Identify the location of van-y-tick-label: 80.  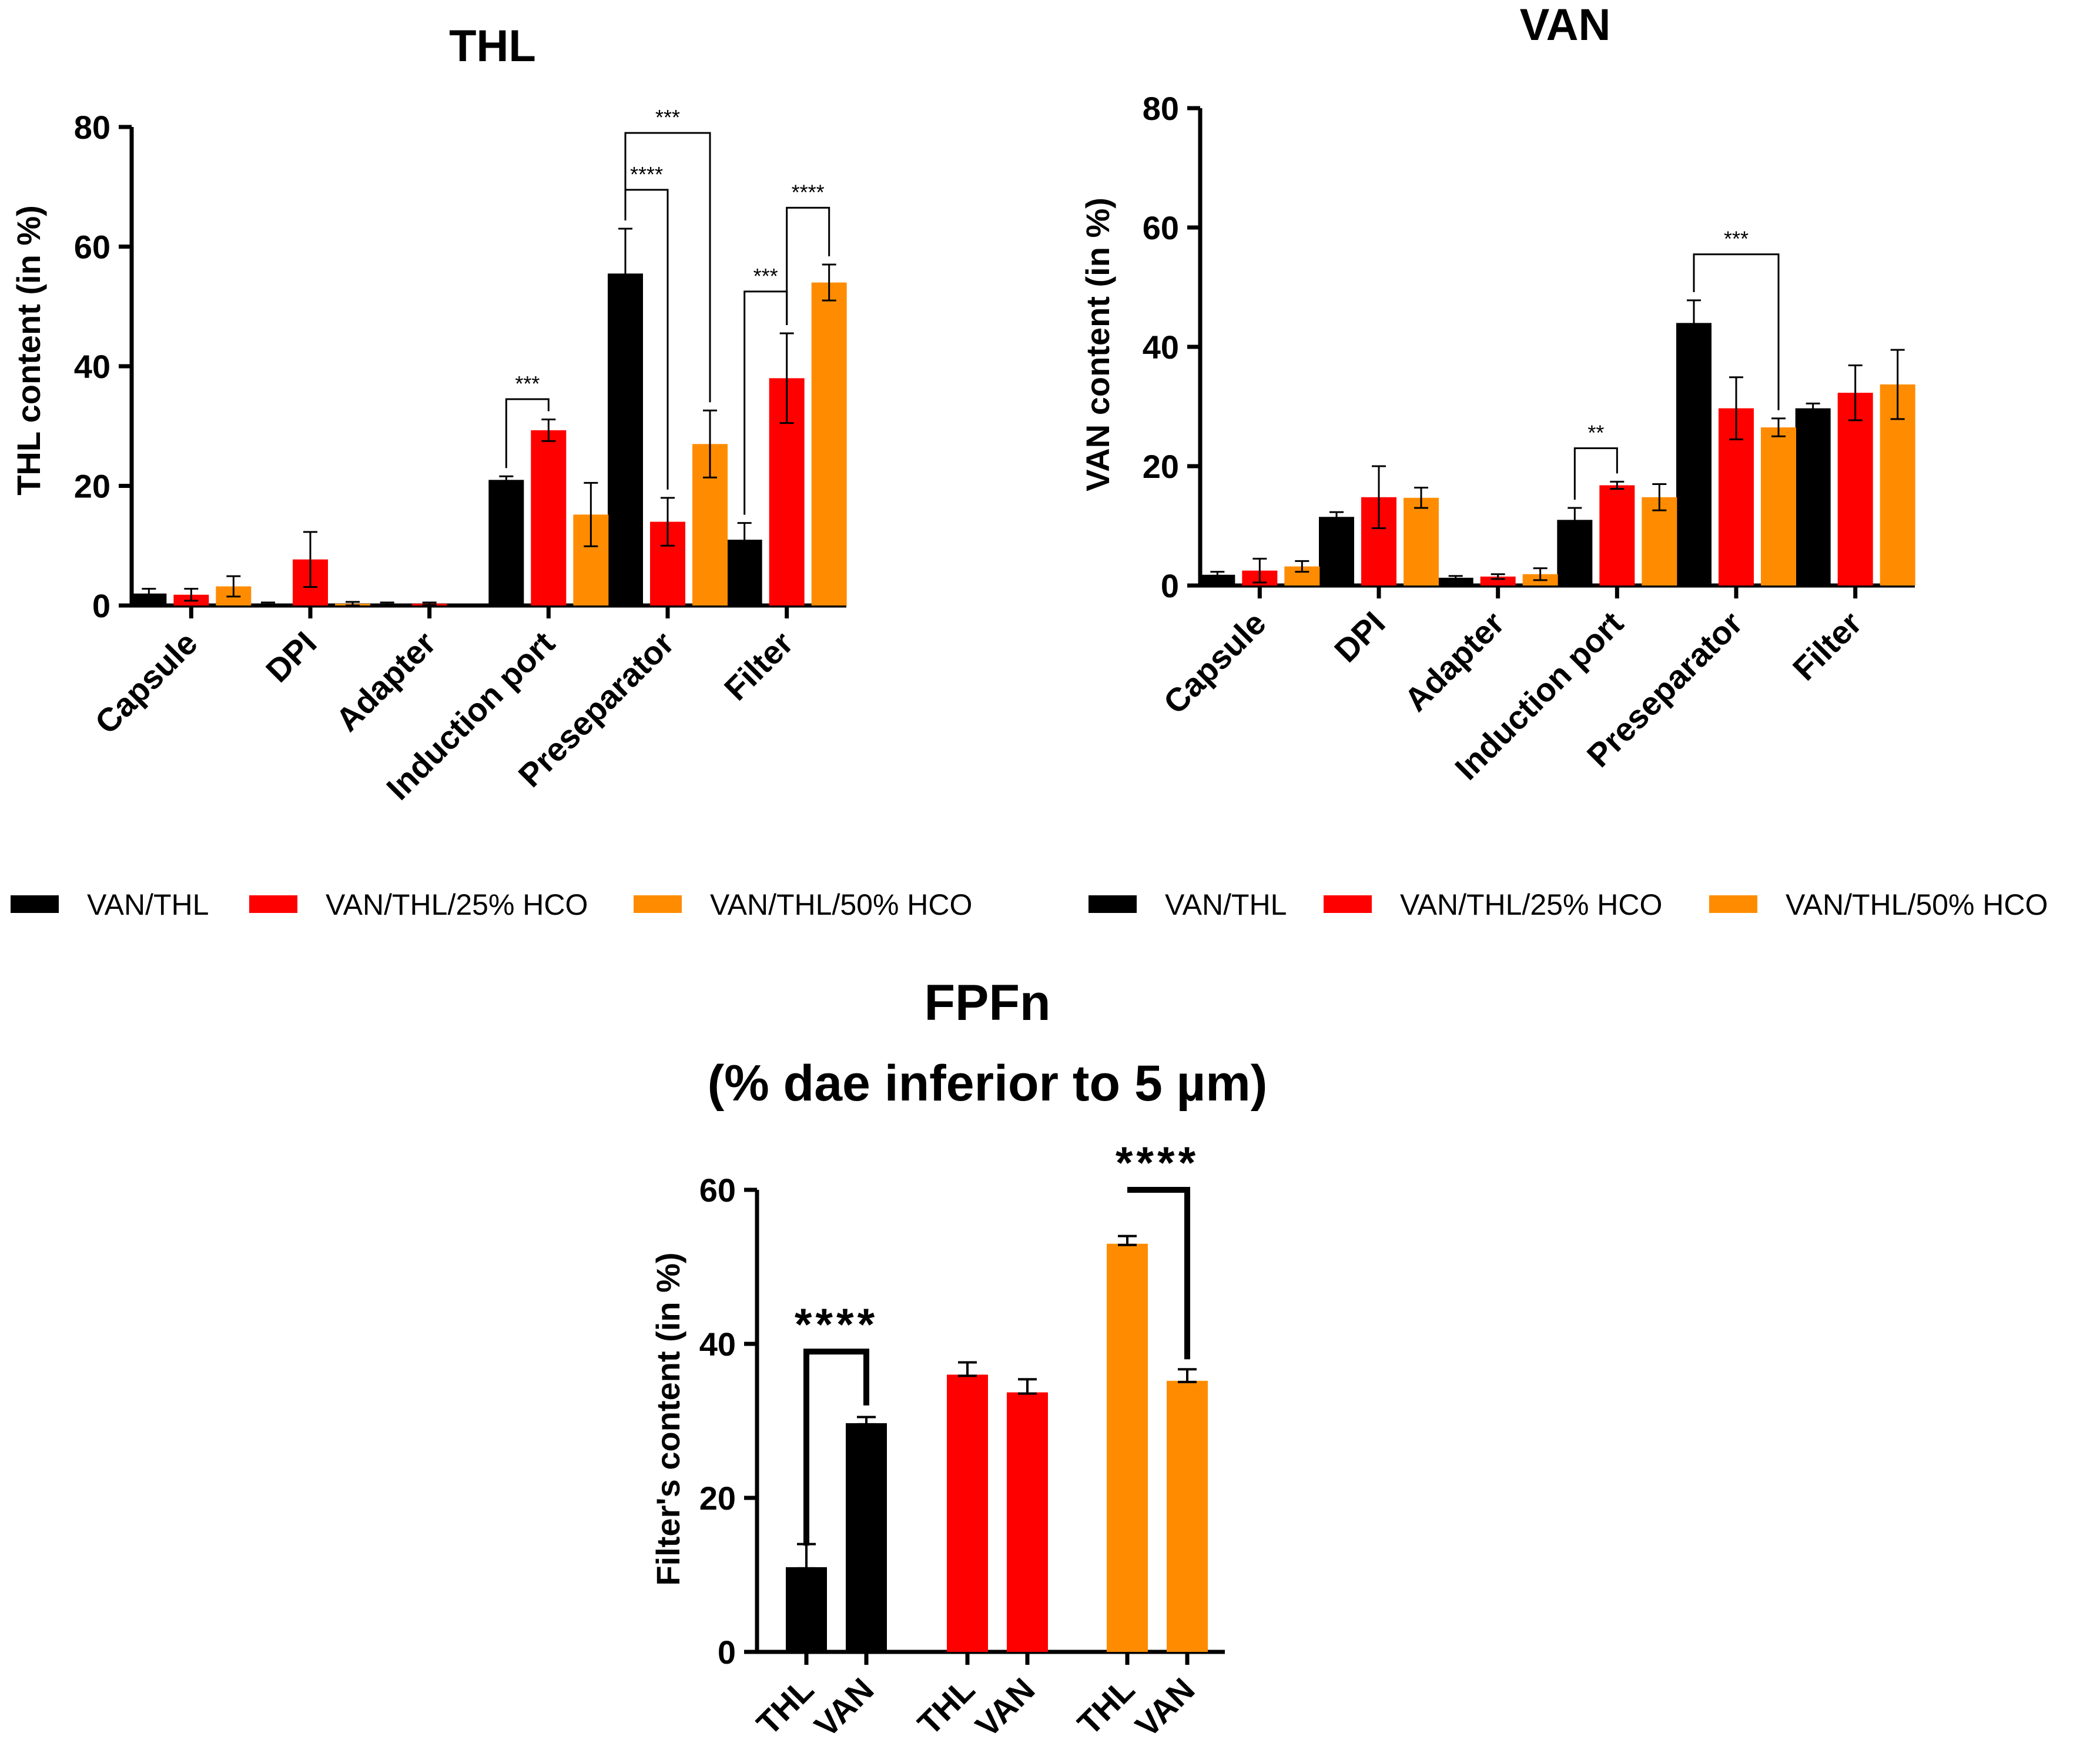
(1161, 108).